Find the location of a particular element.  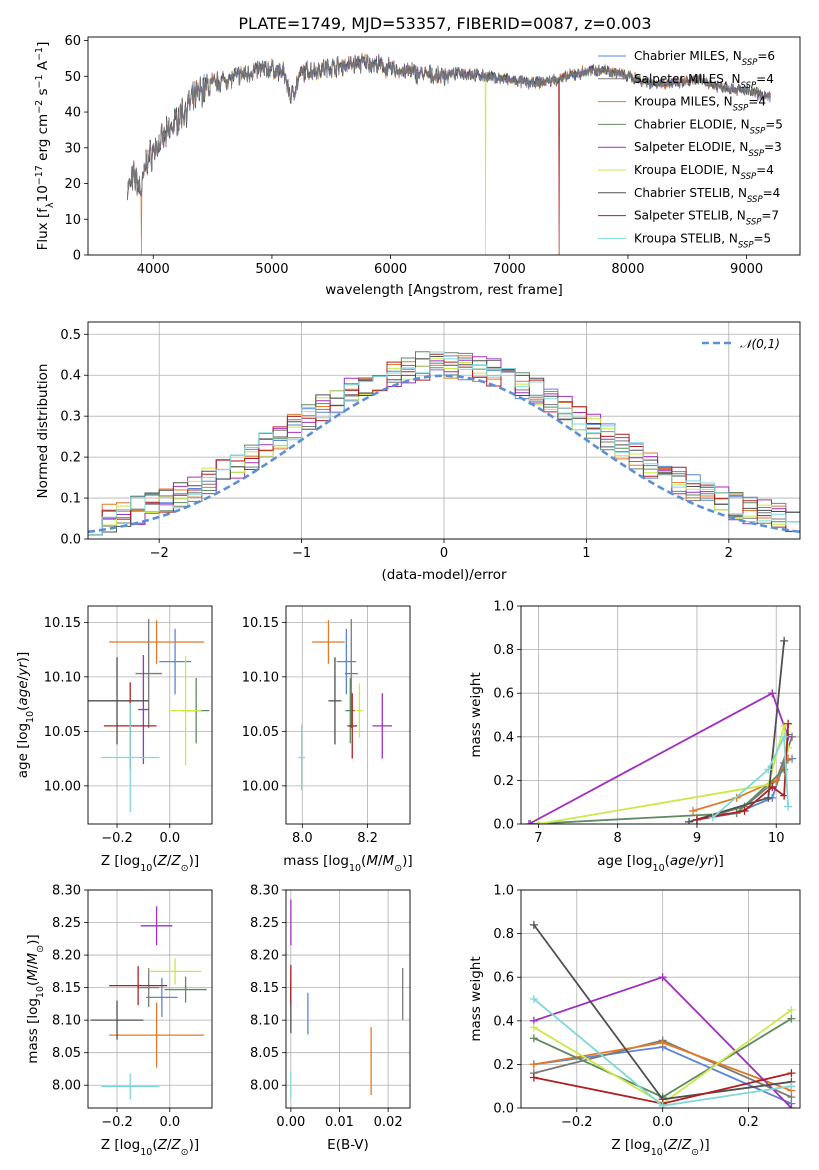

x-tick-label: 7000 is located at coordinates (509, 269).